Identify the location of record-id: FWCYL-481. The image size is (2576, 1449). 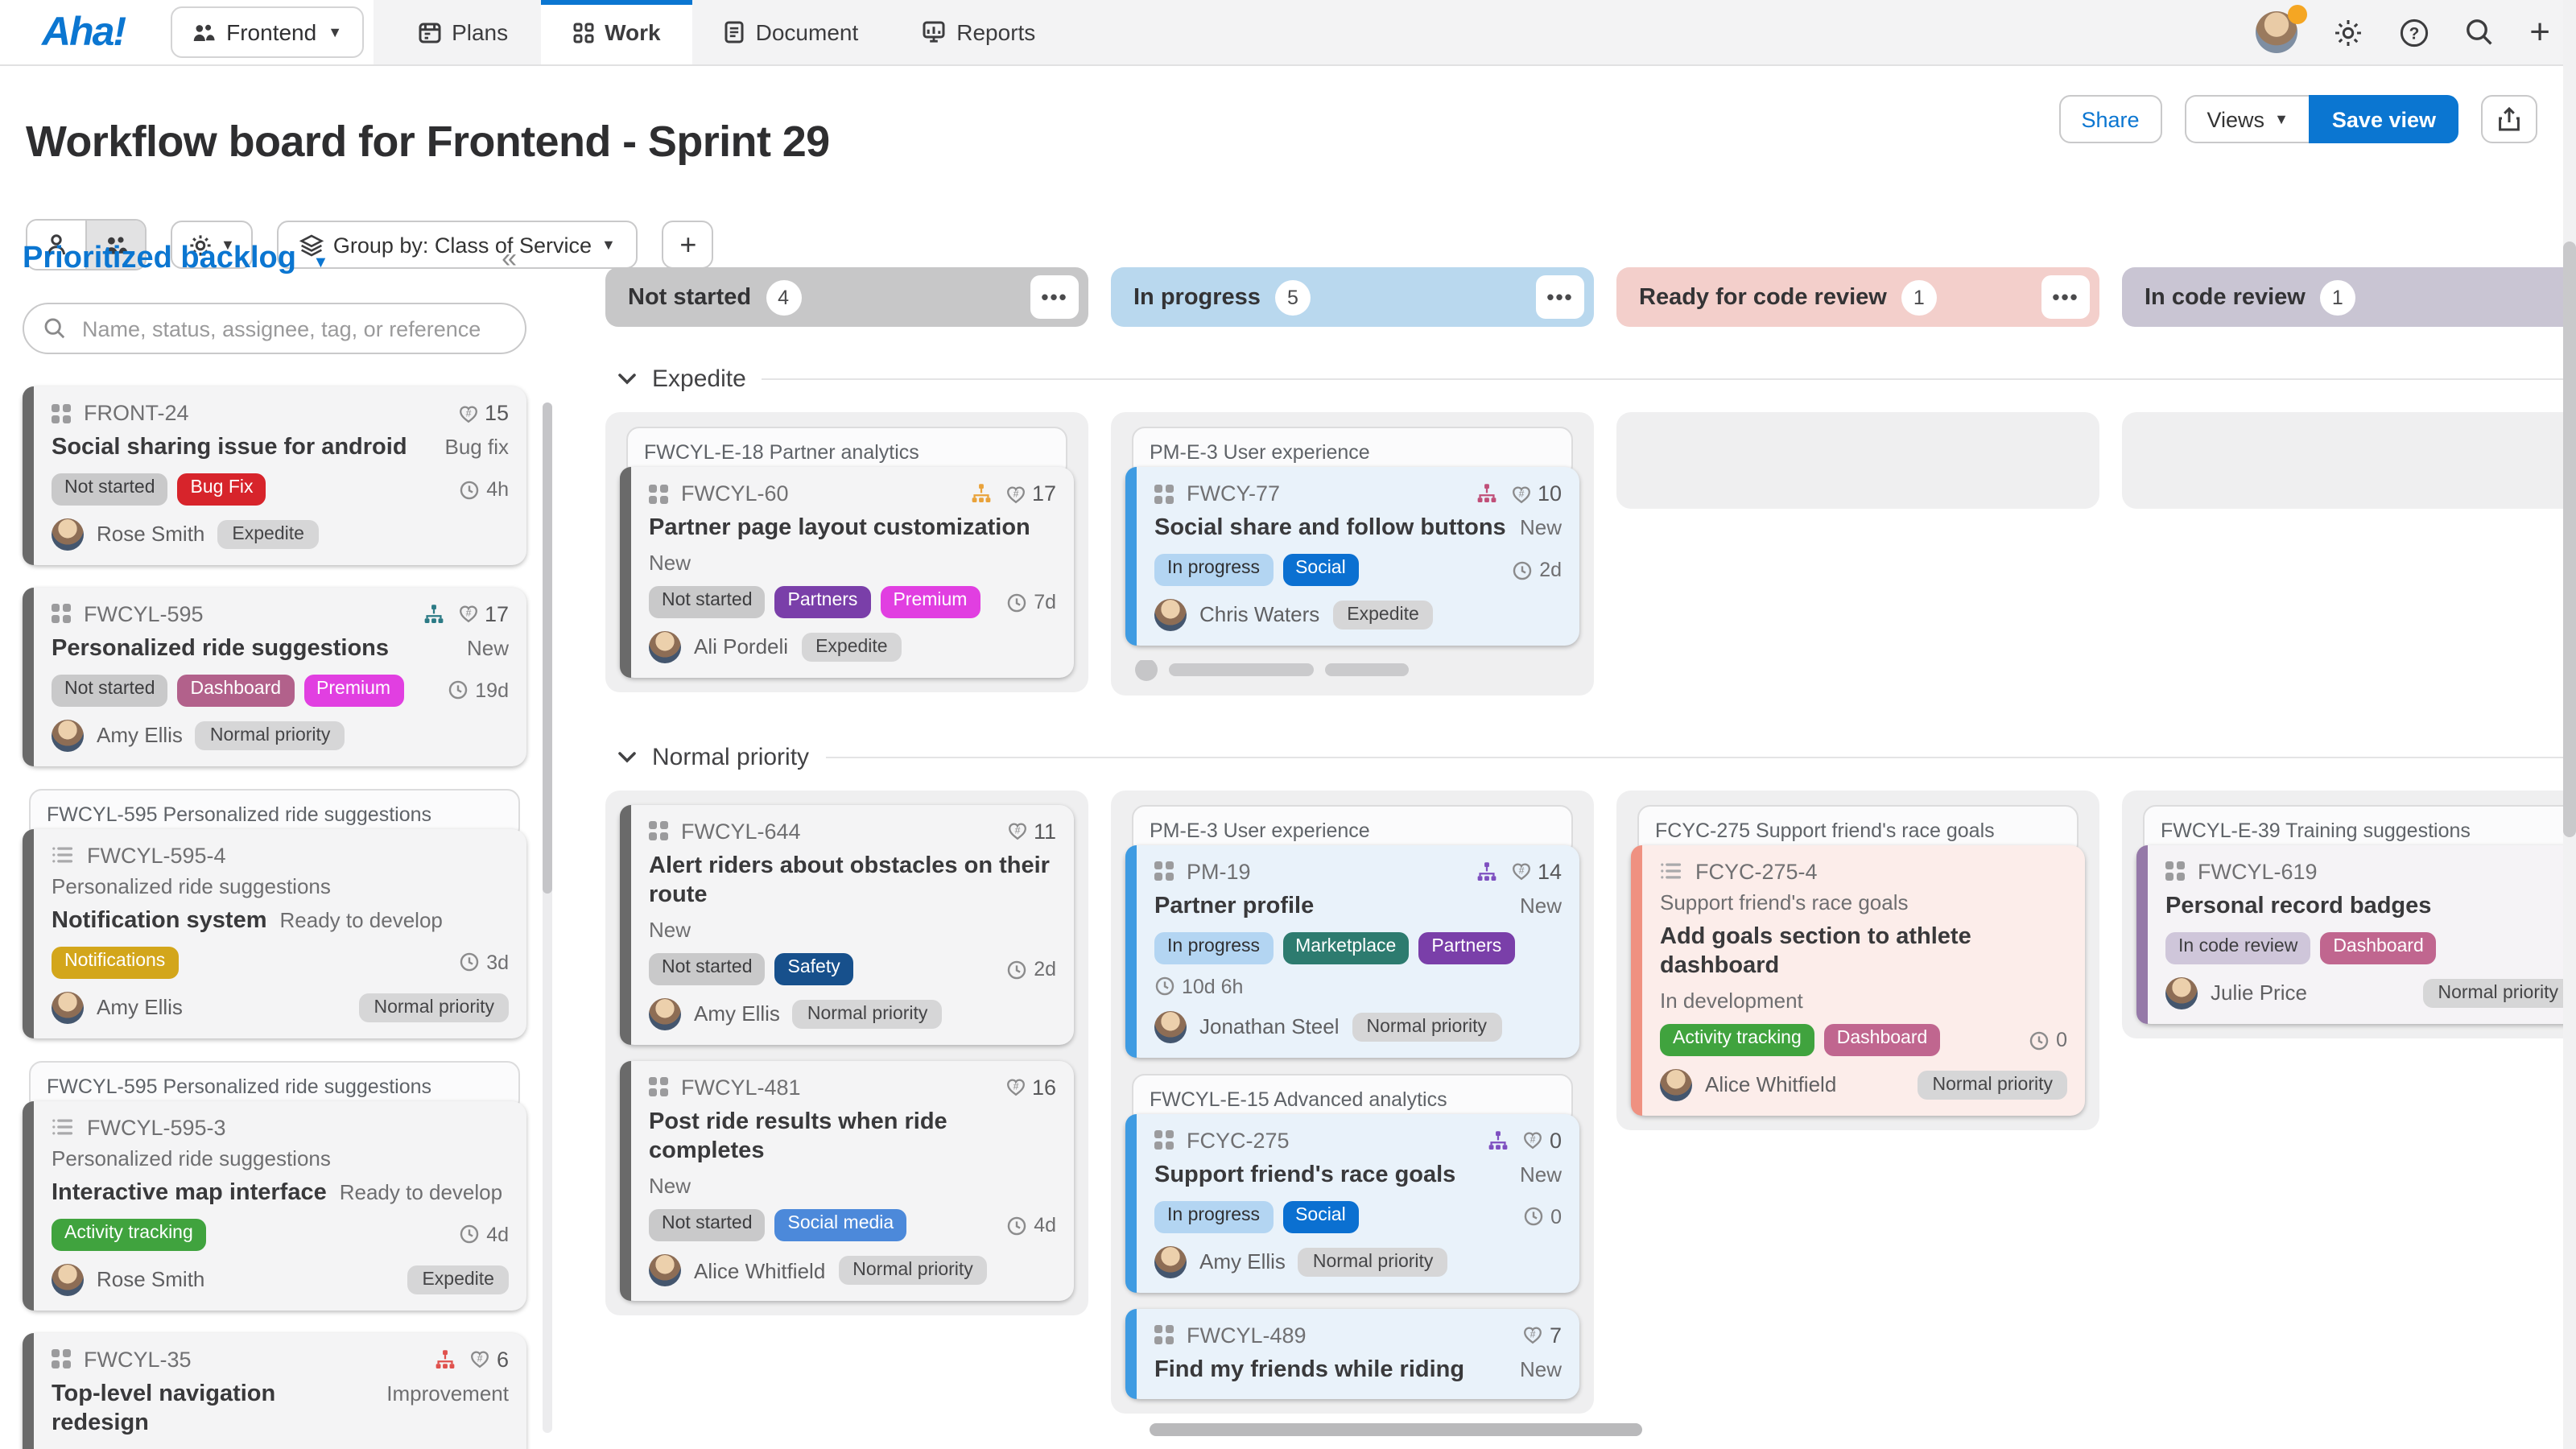
(741, 1087).